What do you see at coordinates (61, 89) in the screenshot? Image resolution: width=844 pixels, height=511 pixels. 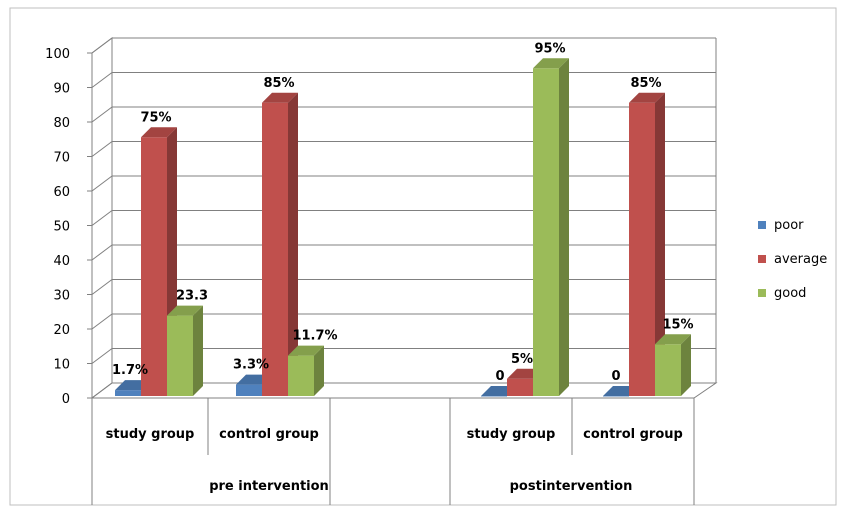 I see `y-tick-label: 90` at bounding box center [61, 89].